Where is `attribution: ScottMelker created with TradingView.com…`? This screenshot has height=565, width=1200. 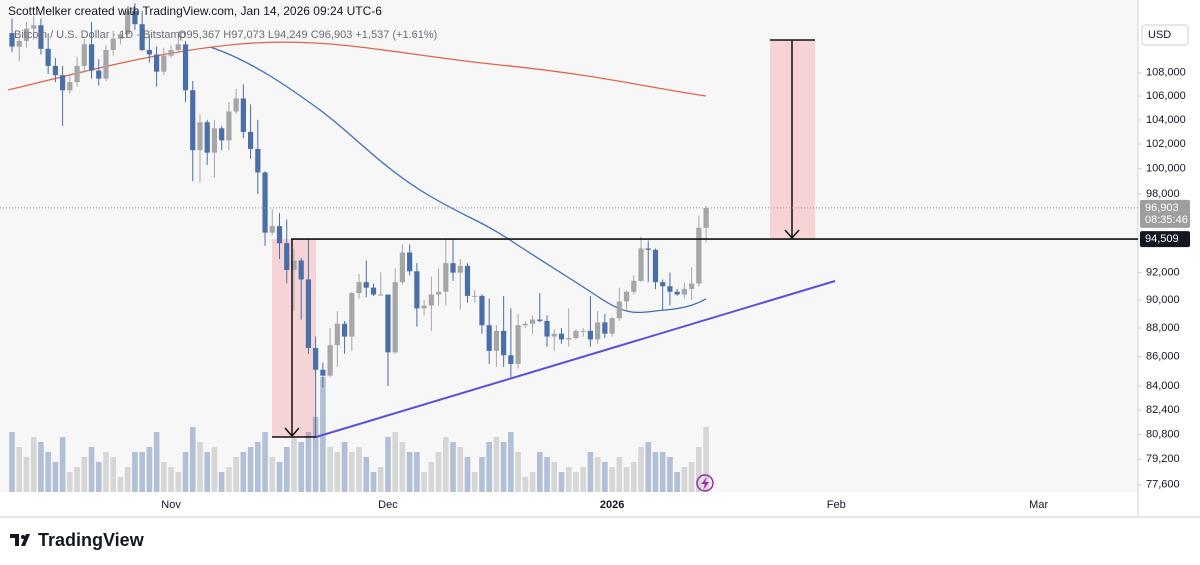 attribution: ScottMelker created with TradingView.com… is located at coordinates (195, 11).